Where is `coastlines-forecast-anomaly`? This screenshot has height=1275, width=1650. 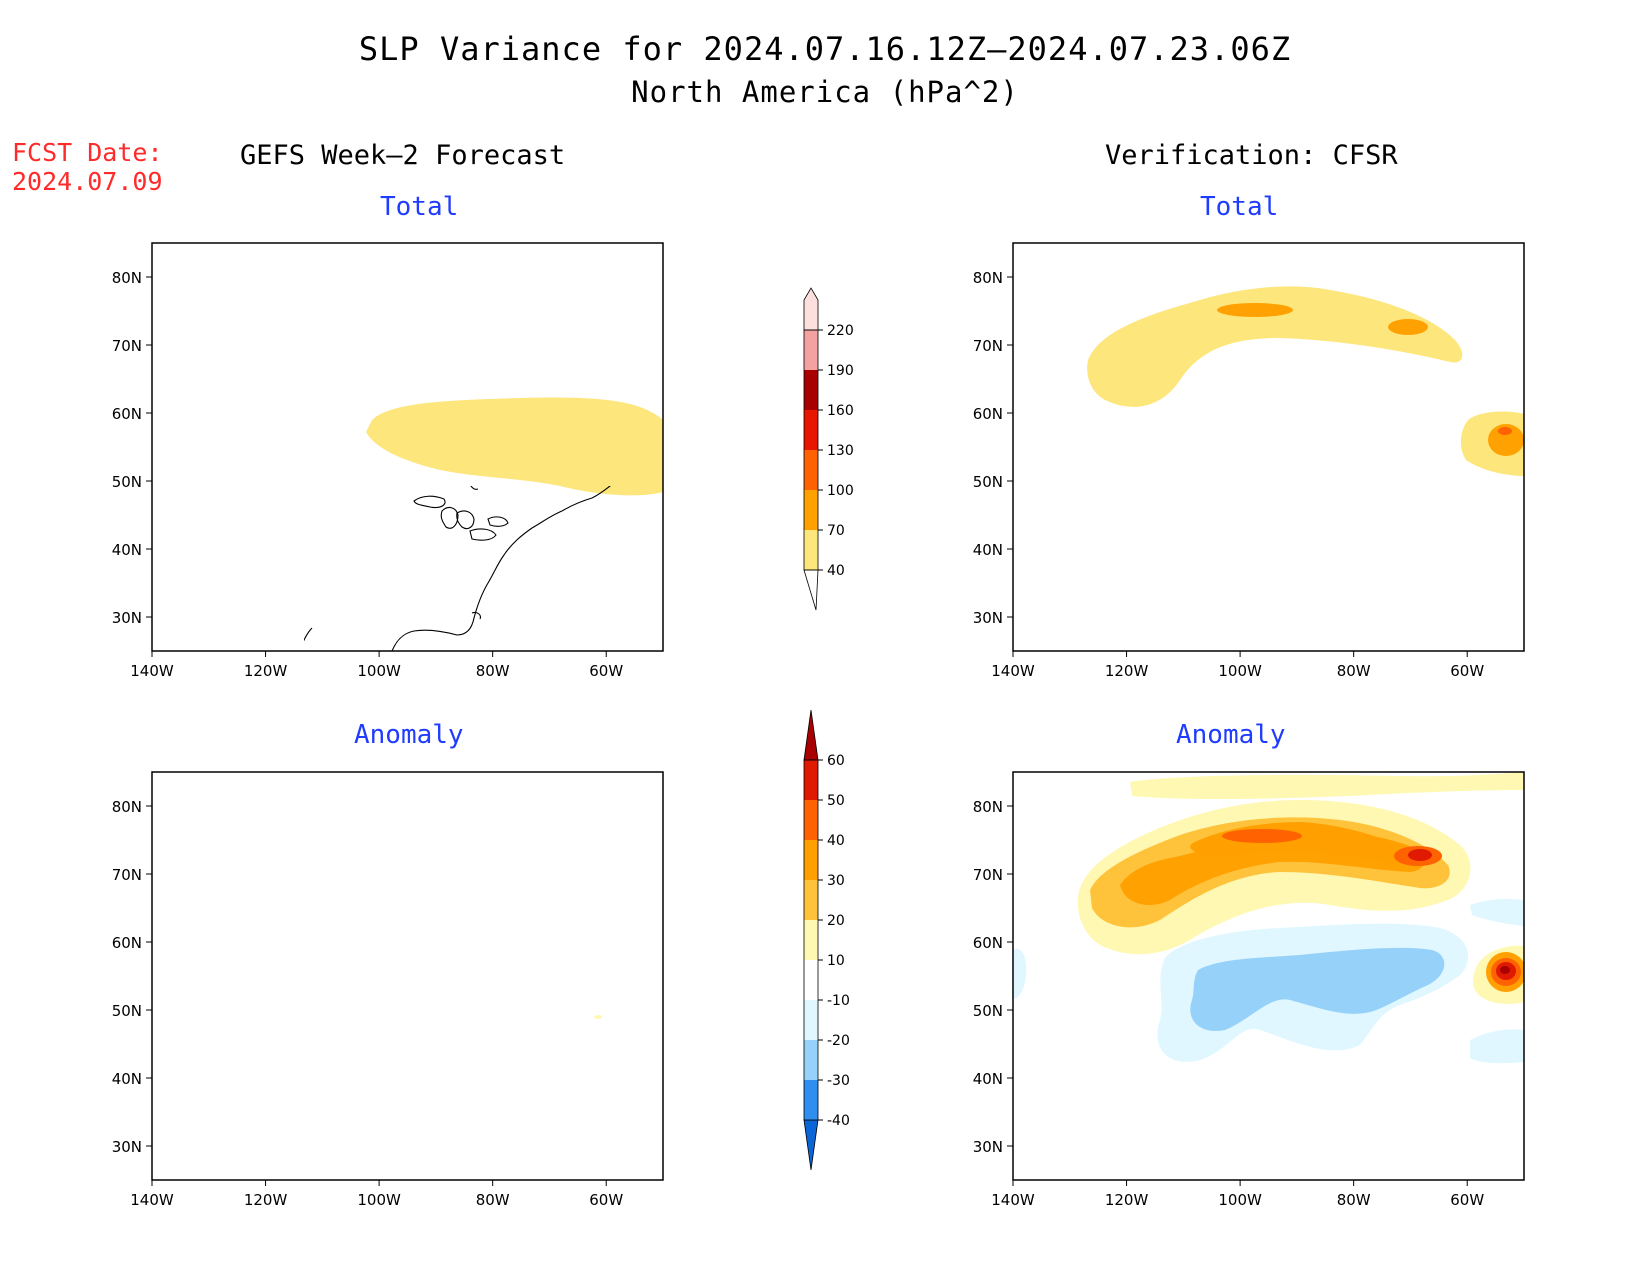 coastlines-forecast-anomaly is located at coordinates (407, 980).